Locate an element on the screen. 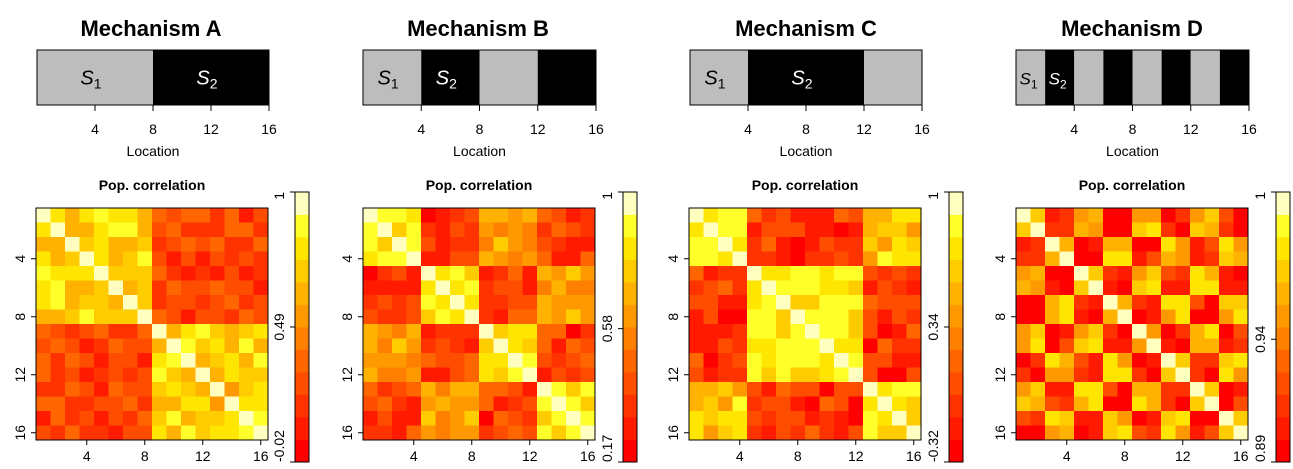 This screenshot has height=469, width=1293. location-tick-label: 4 is located at coordinates (748, 129).